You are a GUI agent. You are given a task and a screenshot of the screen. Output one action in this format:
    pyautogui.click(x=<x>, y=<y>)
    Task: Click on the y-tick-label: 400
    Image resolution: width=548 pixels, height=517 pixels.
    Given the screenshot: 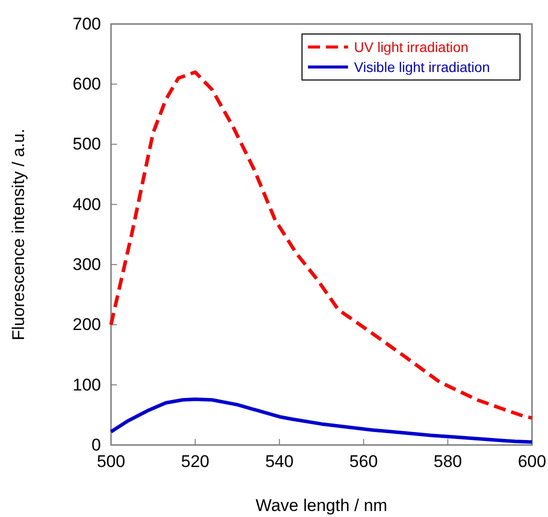 What is the action you would take?
    pyautogui.click(x=86, y=204)
    